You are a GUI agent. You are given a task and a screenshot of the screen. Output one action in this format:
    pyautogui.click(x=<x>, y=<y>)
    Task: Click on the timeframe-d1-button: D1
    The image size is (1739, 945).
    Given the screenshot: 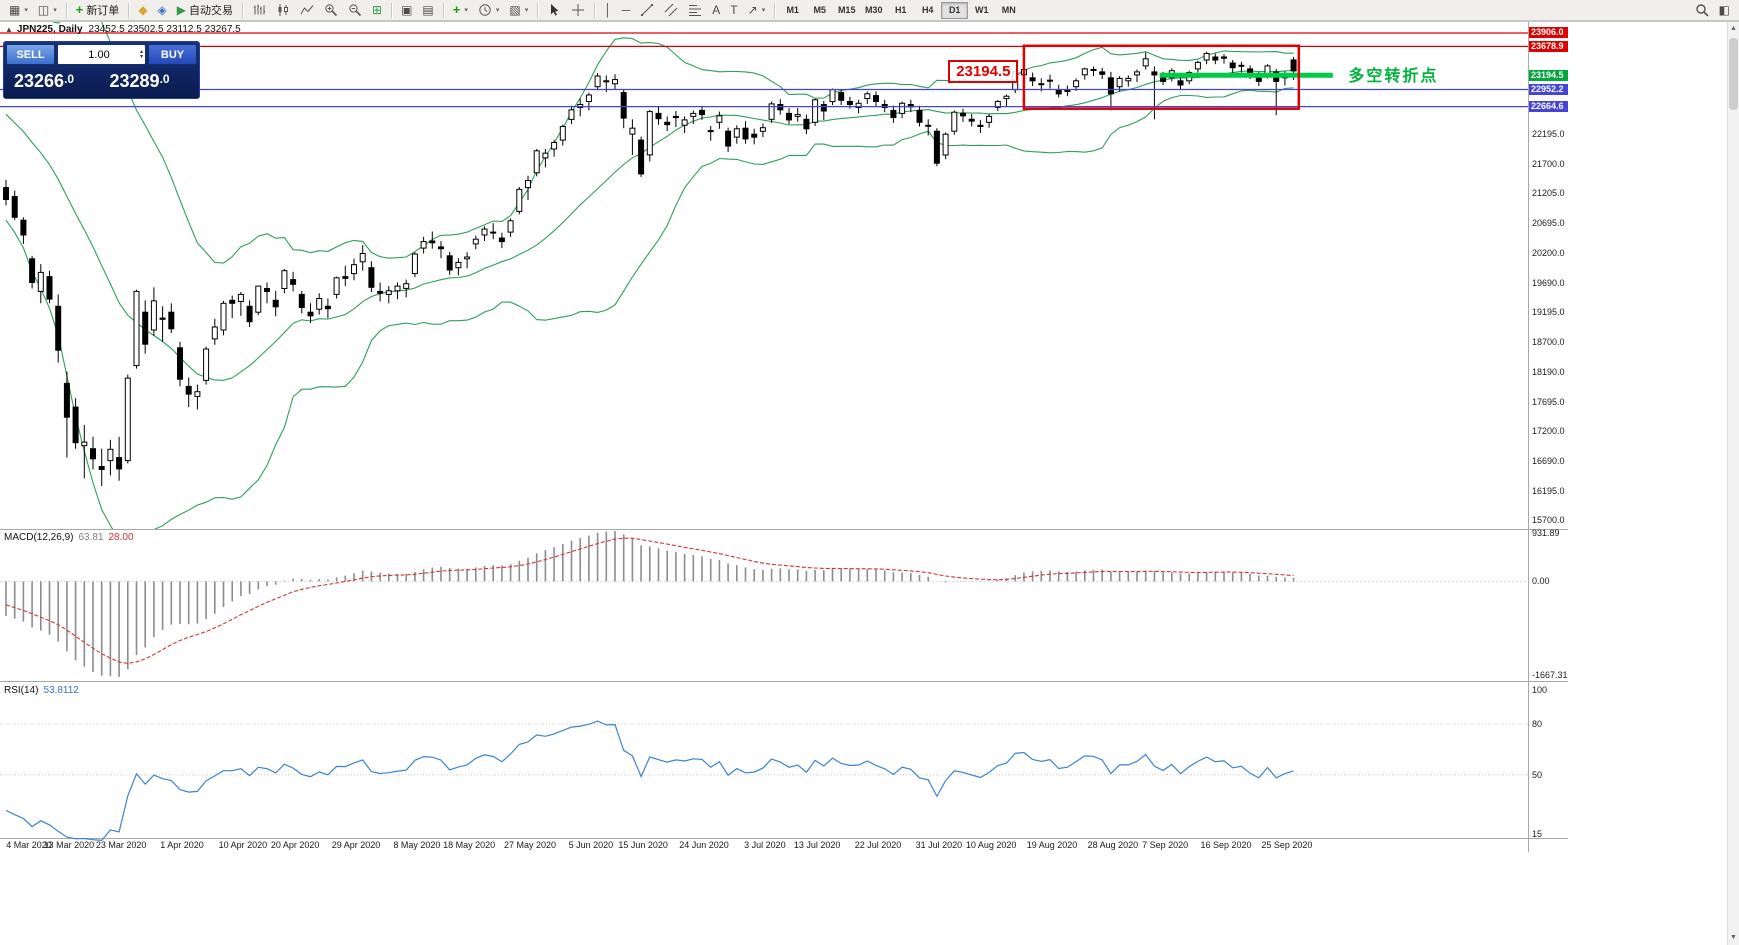 What is the action you would take?
    pyautogui.click(x=955, y=10)
    